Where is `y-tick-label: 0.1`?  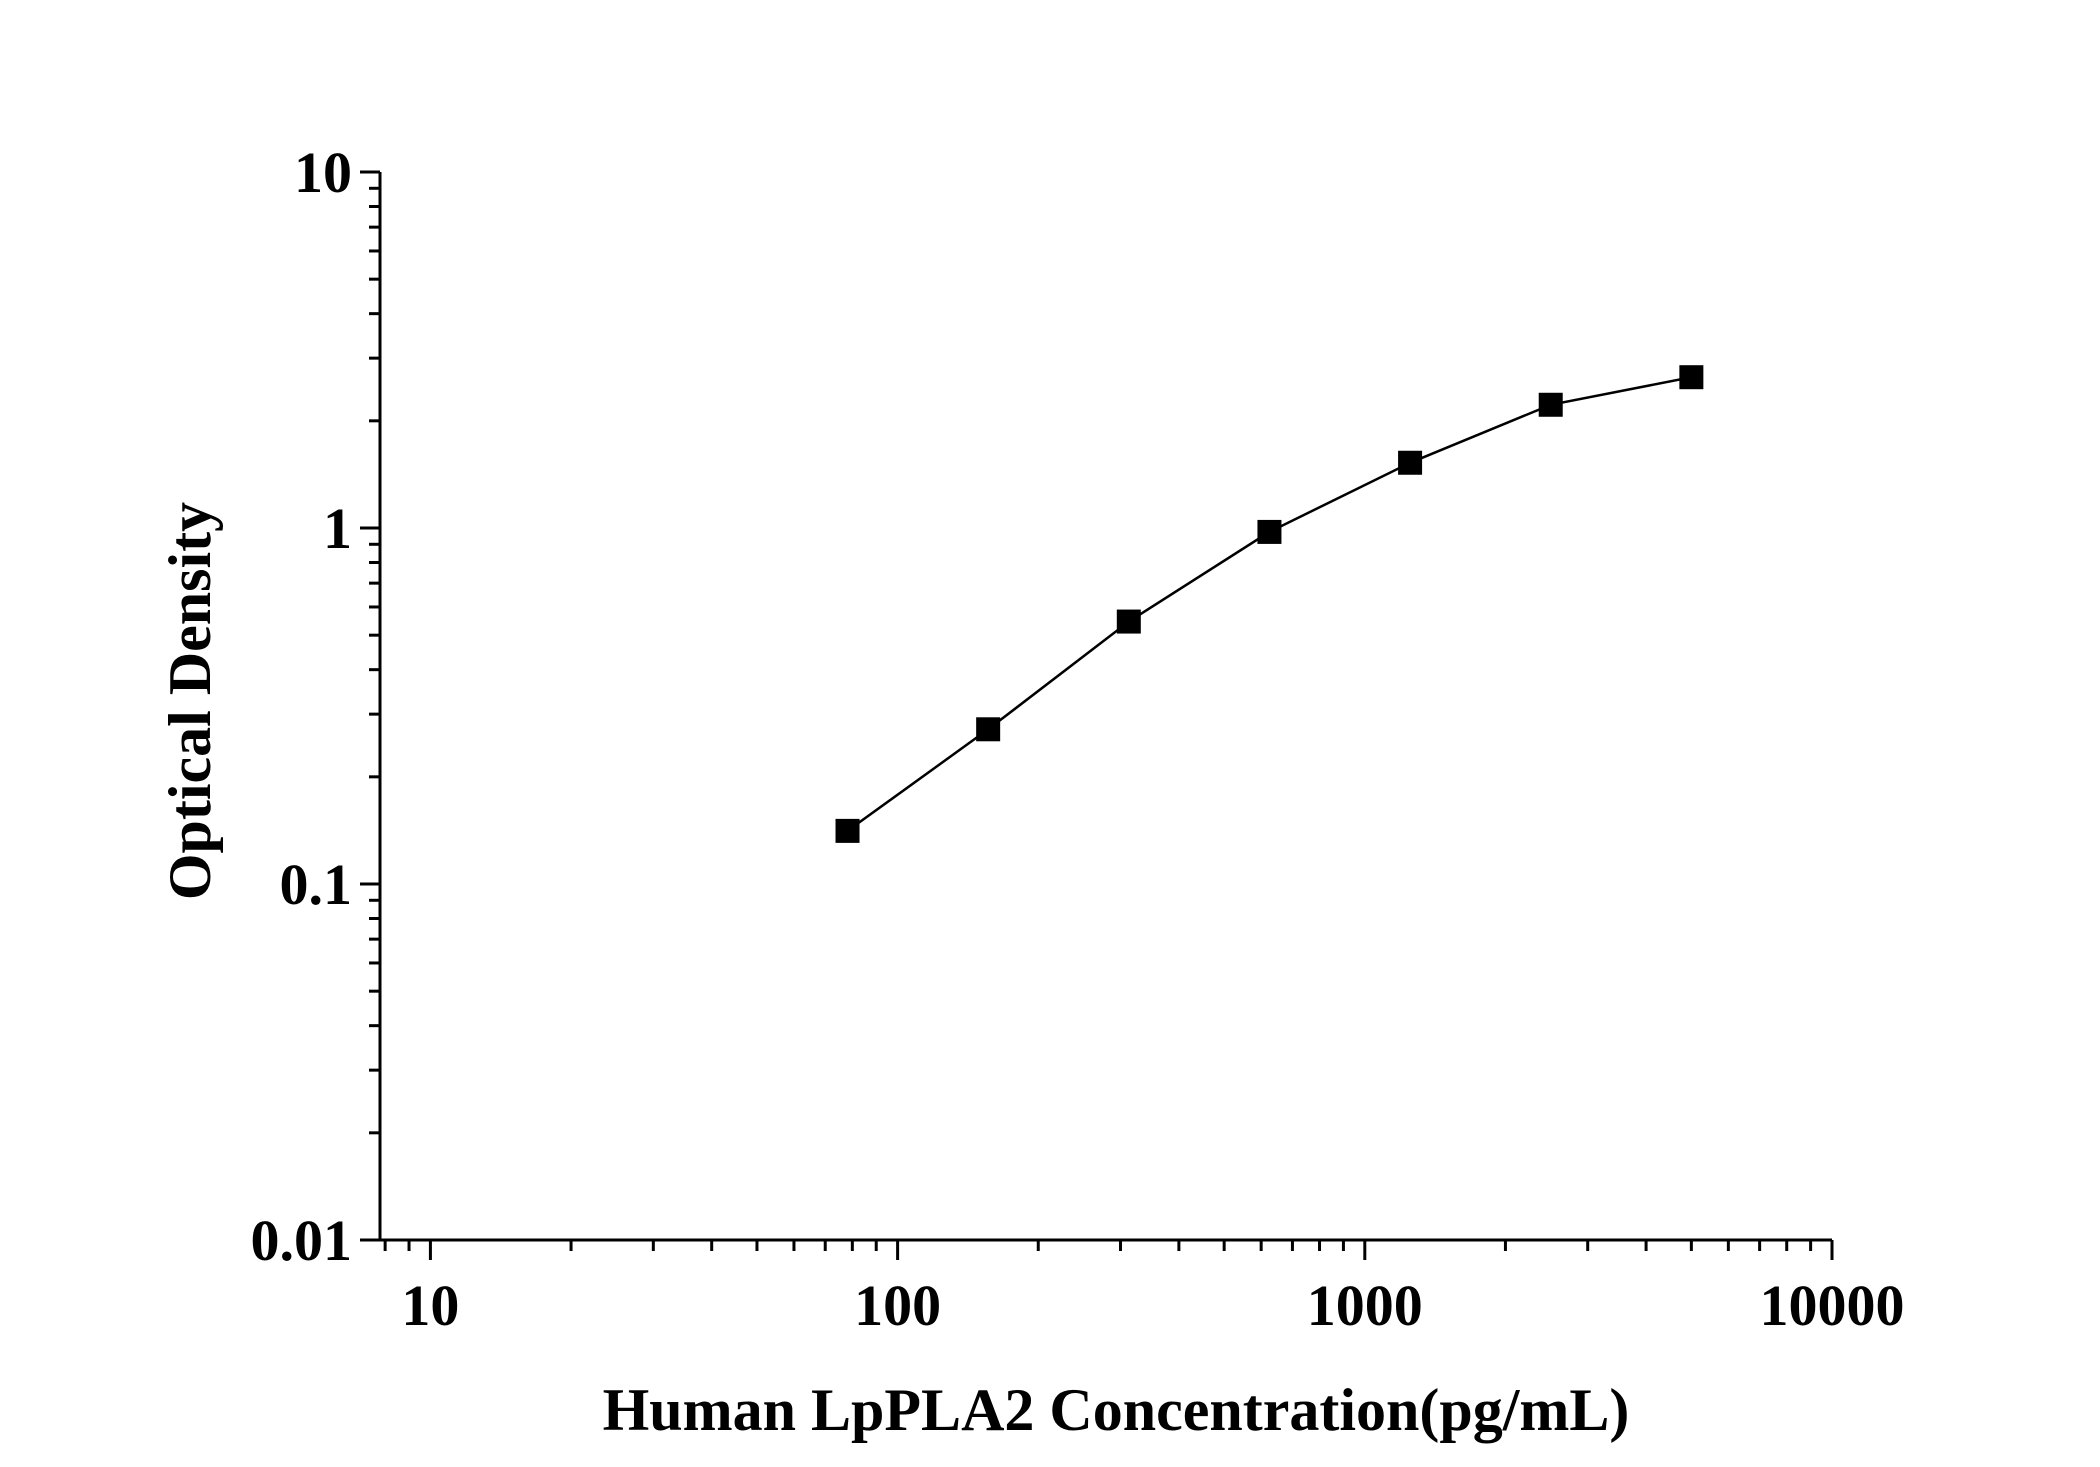
y-tick-label: 0.1 is located at coordinates (316, 884).